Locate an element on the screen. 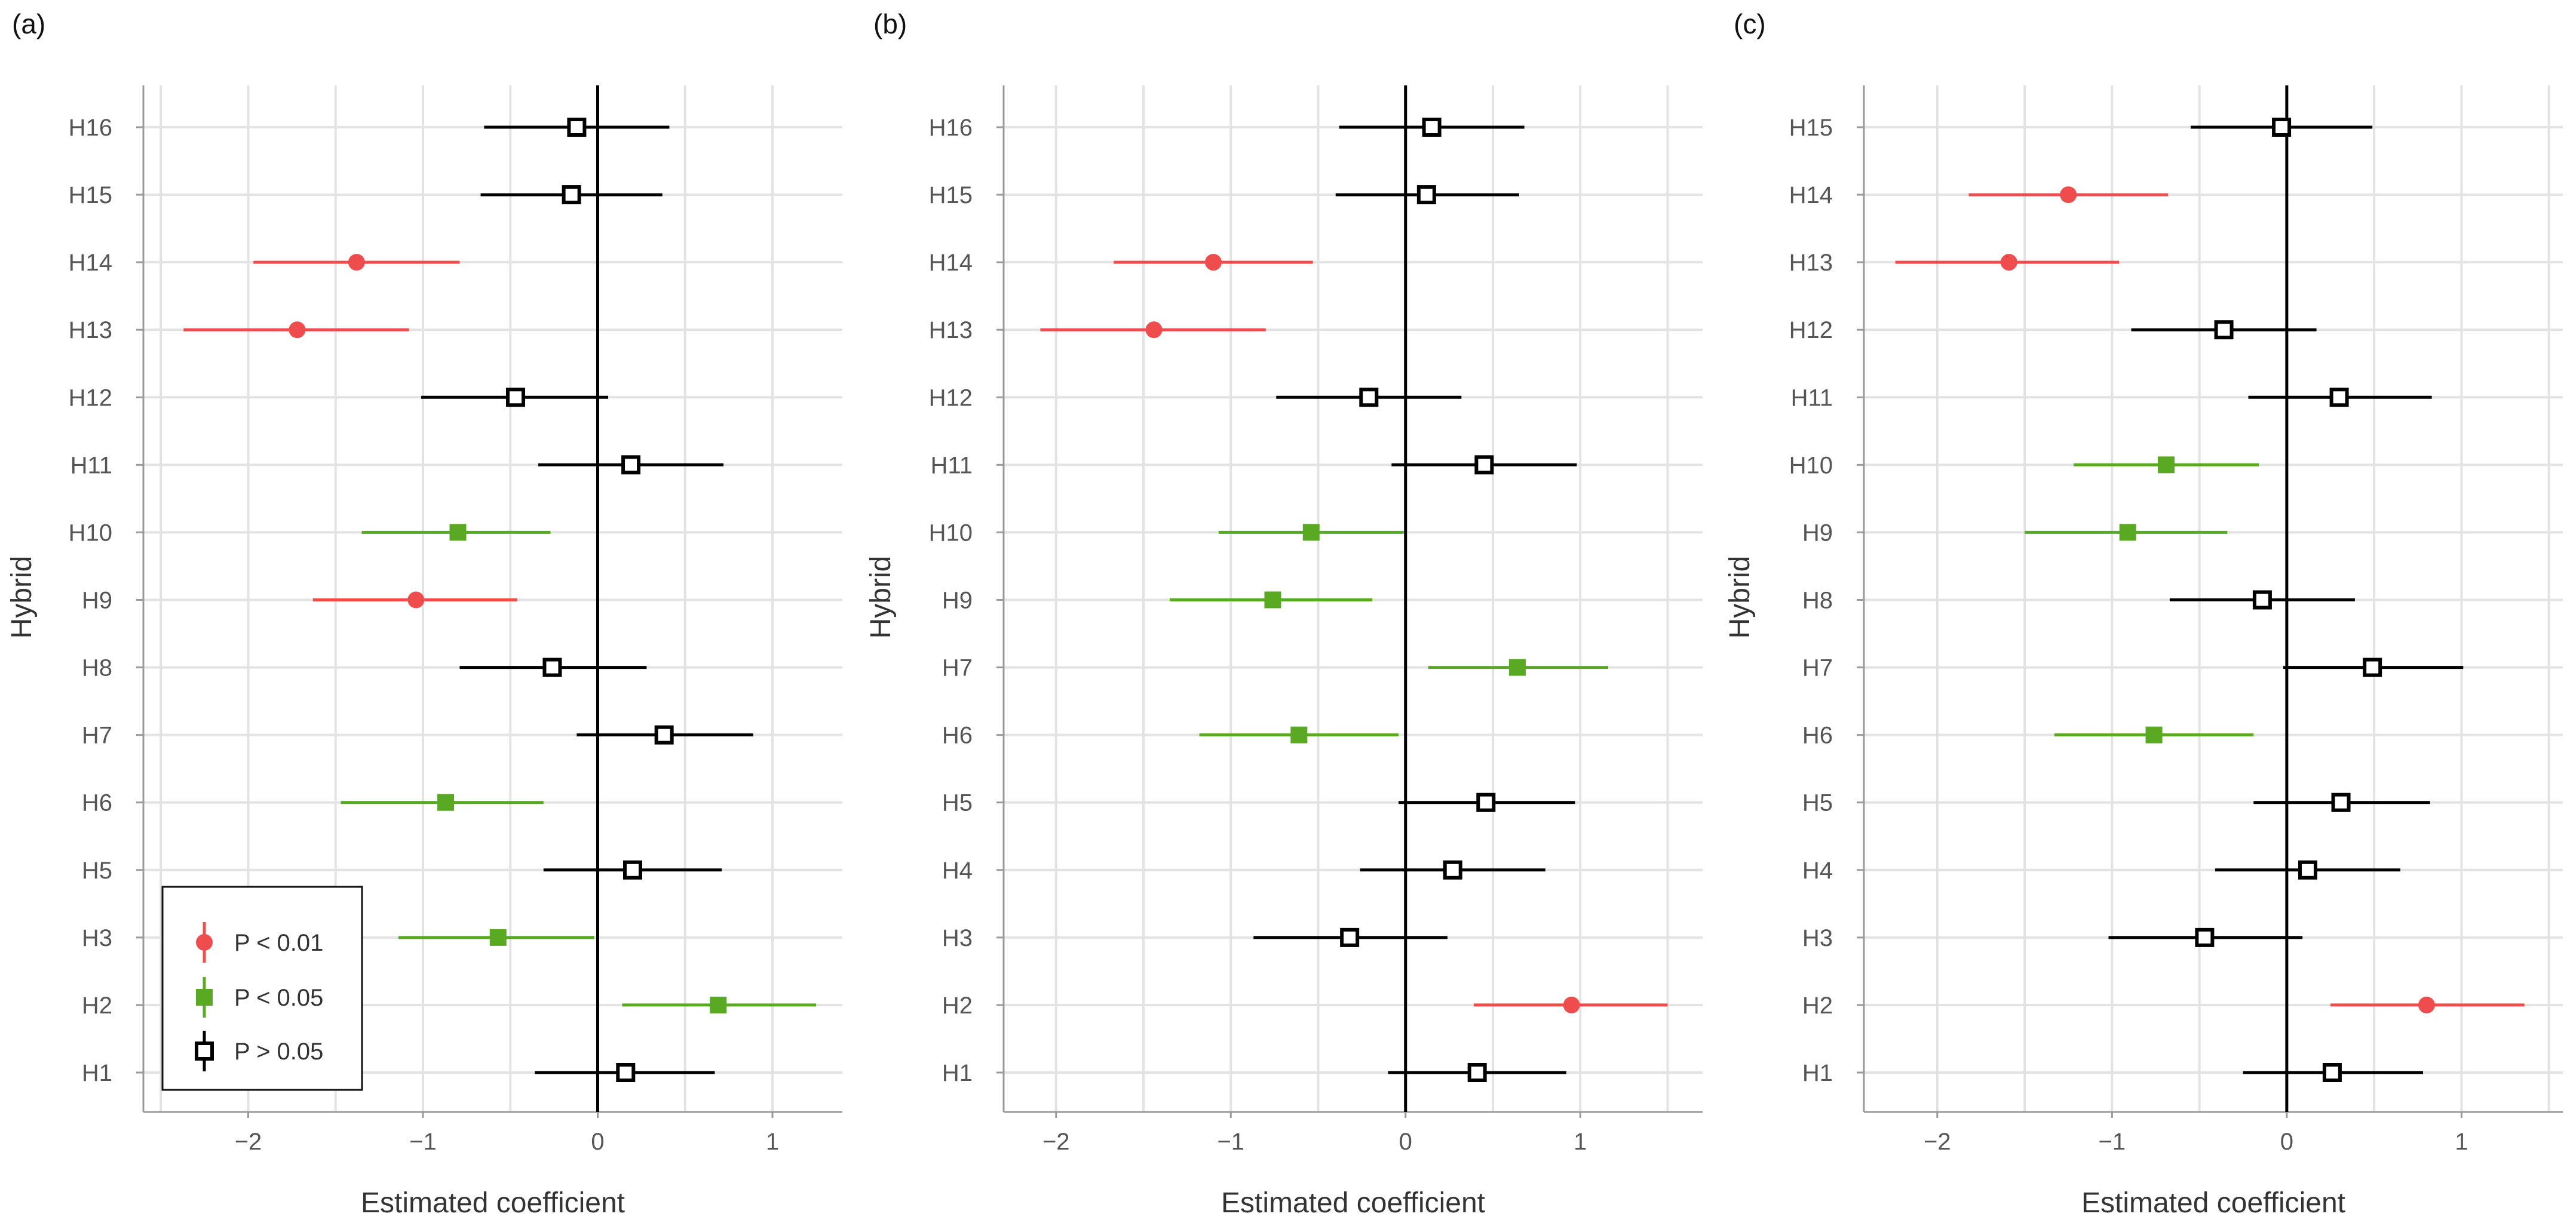 The width and height of the screenshot is (2576, 1232). y-tick-label-h16: H16 is located at coordinates (90, 128).